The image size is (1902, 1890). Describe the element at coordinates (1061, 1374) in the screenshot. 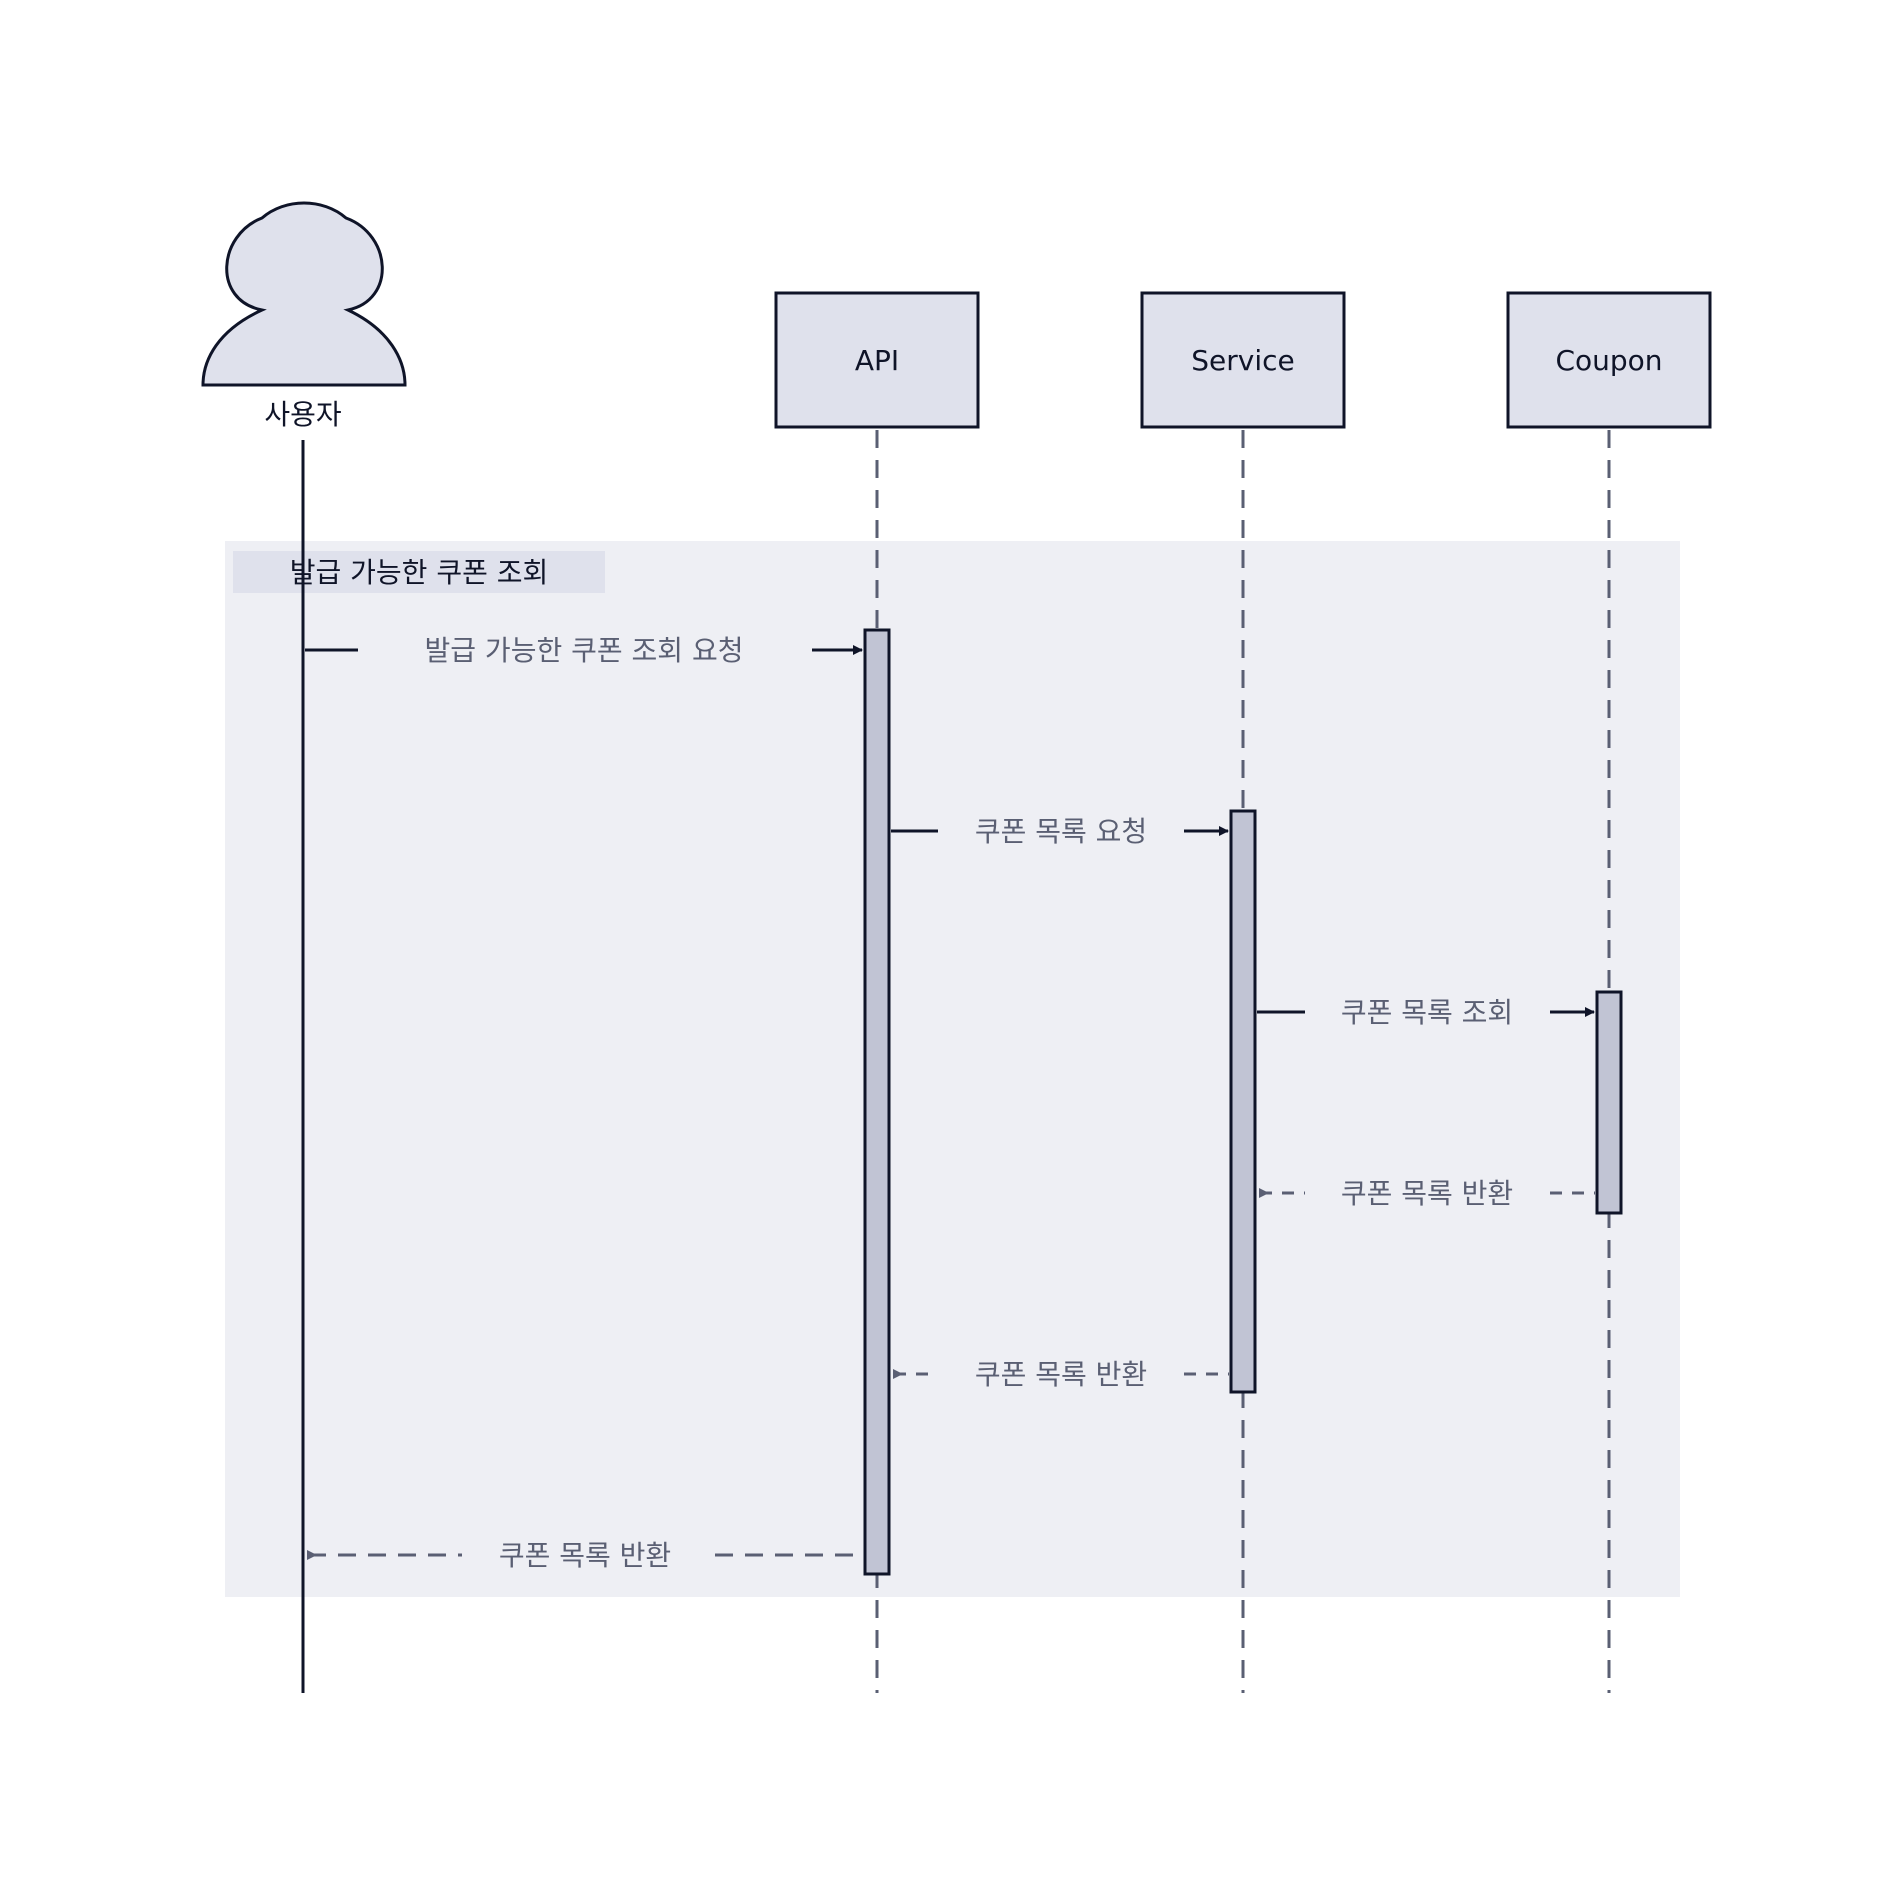

I see `message-5-label: 쿠폰 목록 반환` at that location.